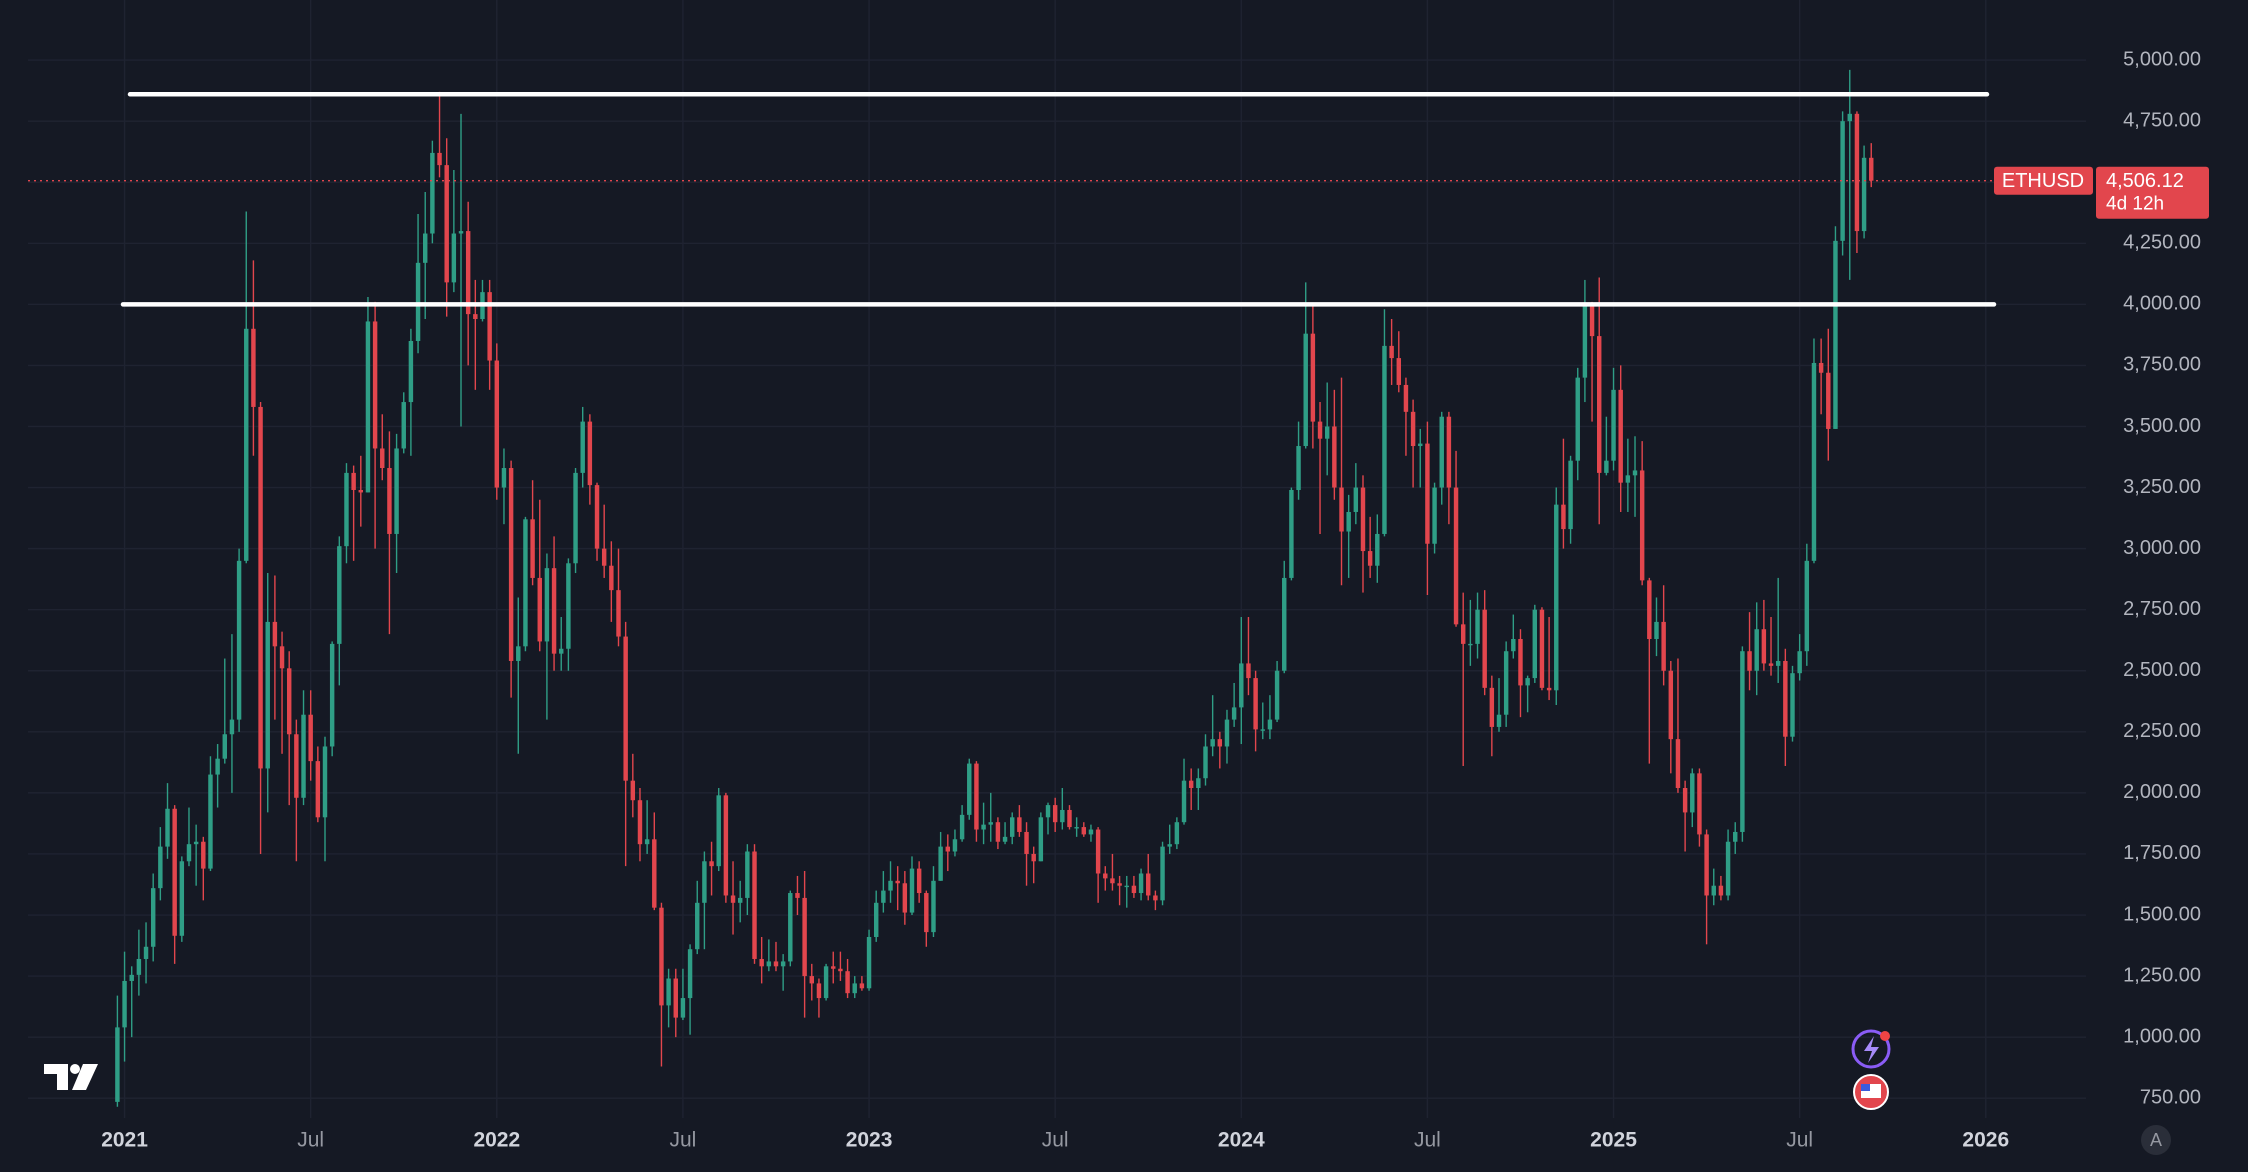  What do you see at coordinates (1885, 1036) in the screenshot?
I see `icon-badge` at bounding box center [1885, 1036].